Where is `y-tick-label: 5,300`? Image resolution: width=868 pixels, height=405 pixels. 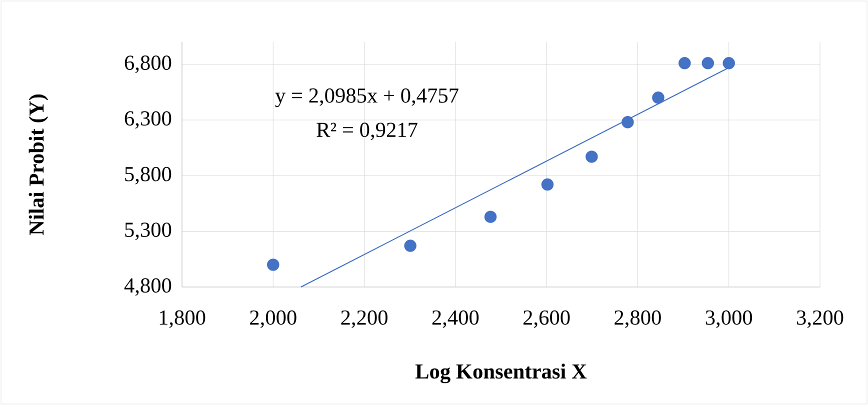 y-tick-label: 5,300 is located at coordinates (148, 231).